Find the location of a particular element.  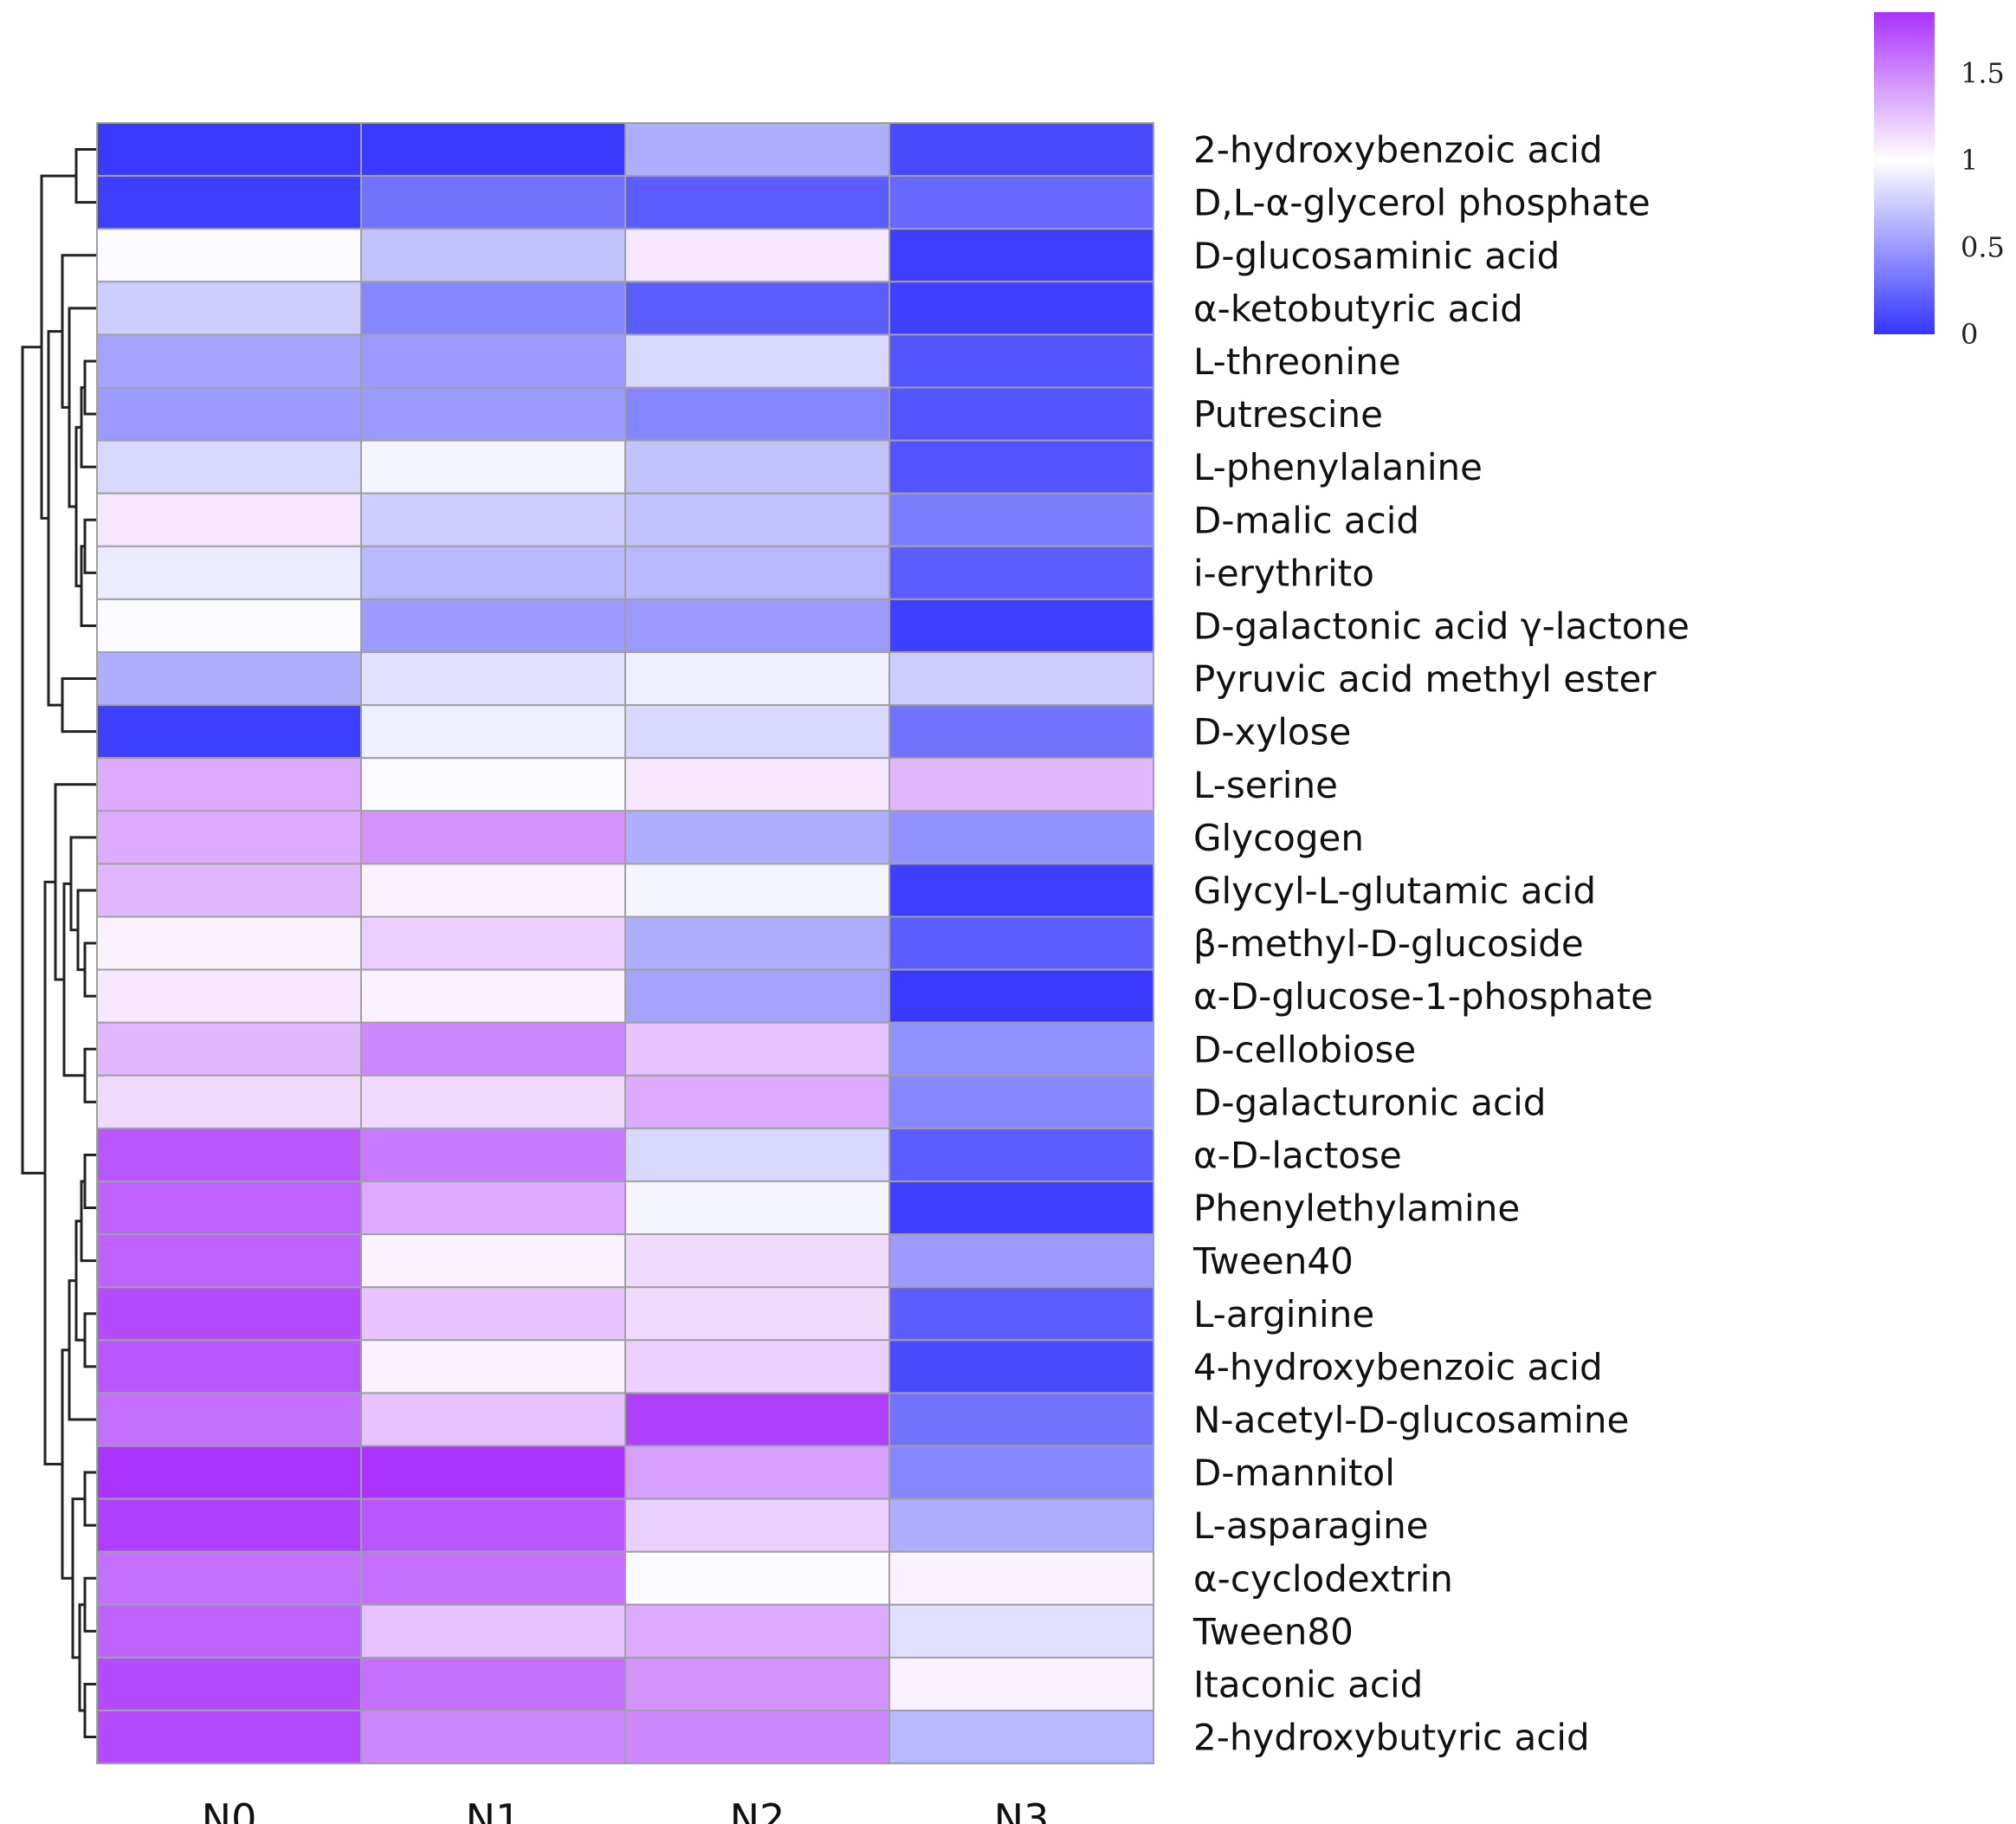

cell-d-mannitol-n3 is located at coordinates (1021, 1472).